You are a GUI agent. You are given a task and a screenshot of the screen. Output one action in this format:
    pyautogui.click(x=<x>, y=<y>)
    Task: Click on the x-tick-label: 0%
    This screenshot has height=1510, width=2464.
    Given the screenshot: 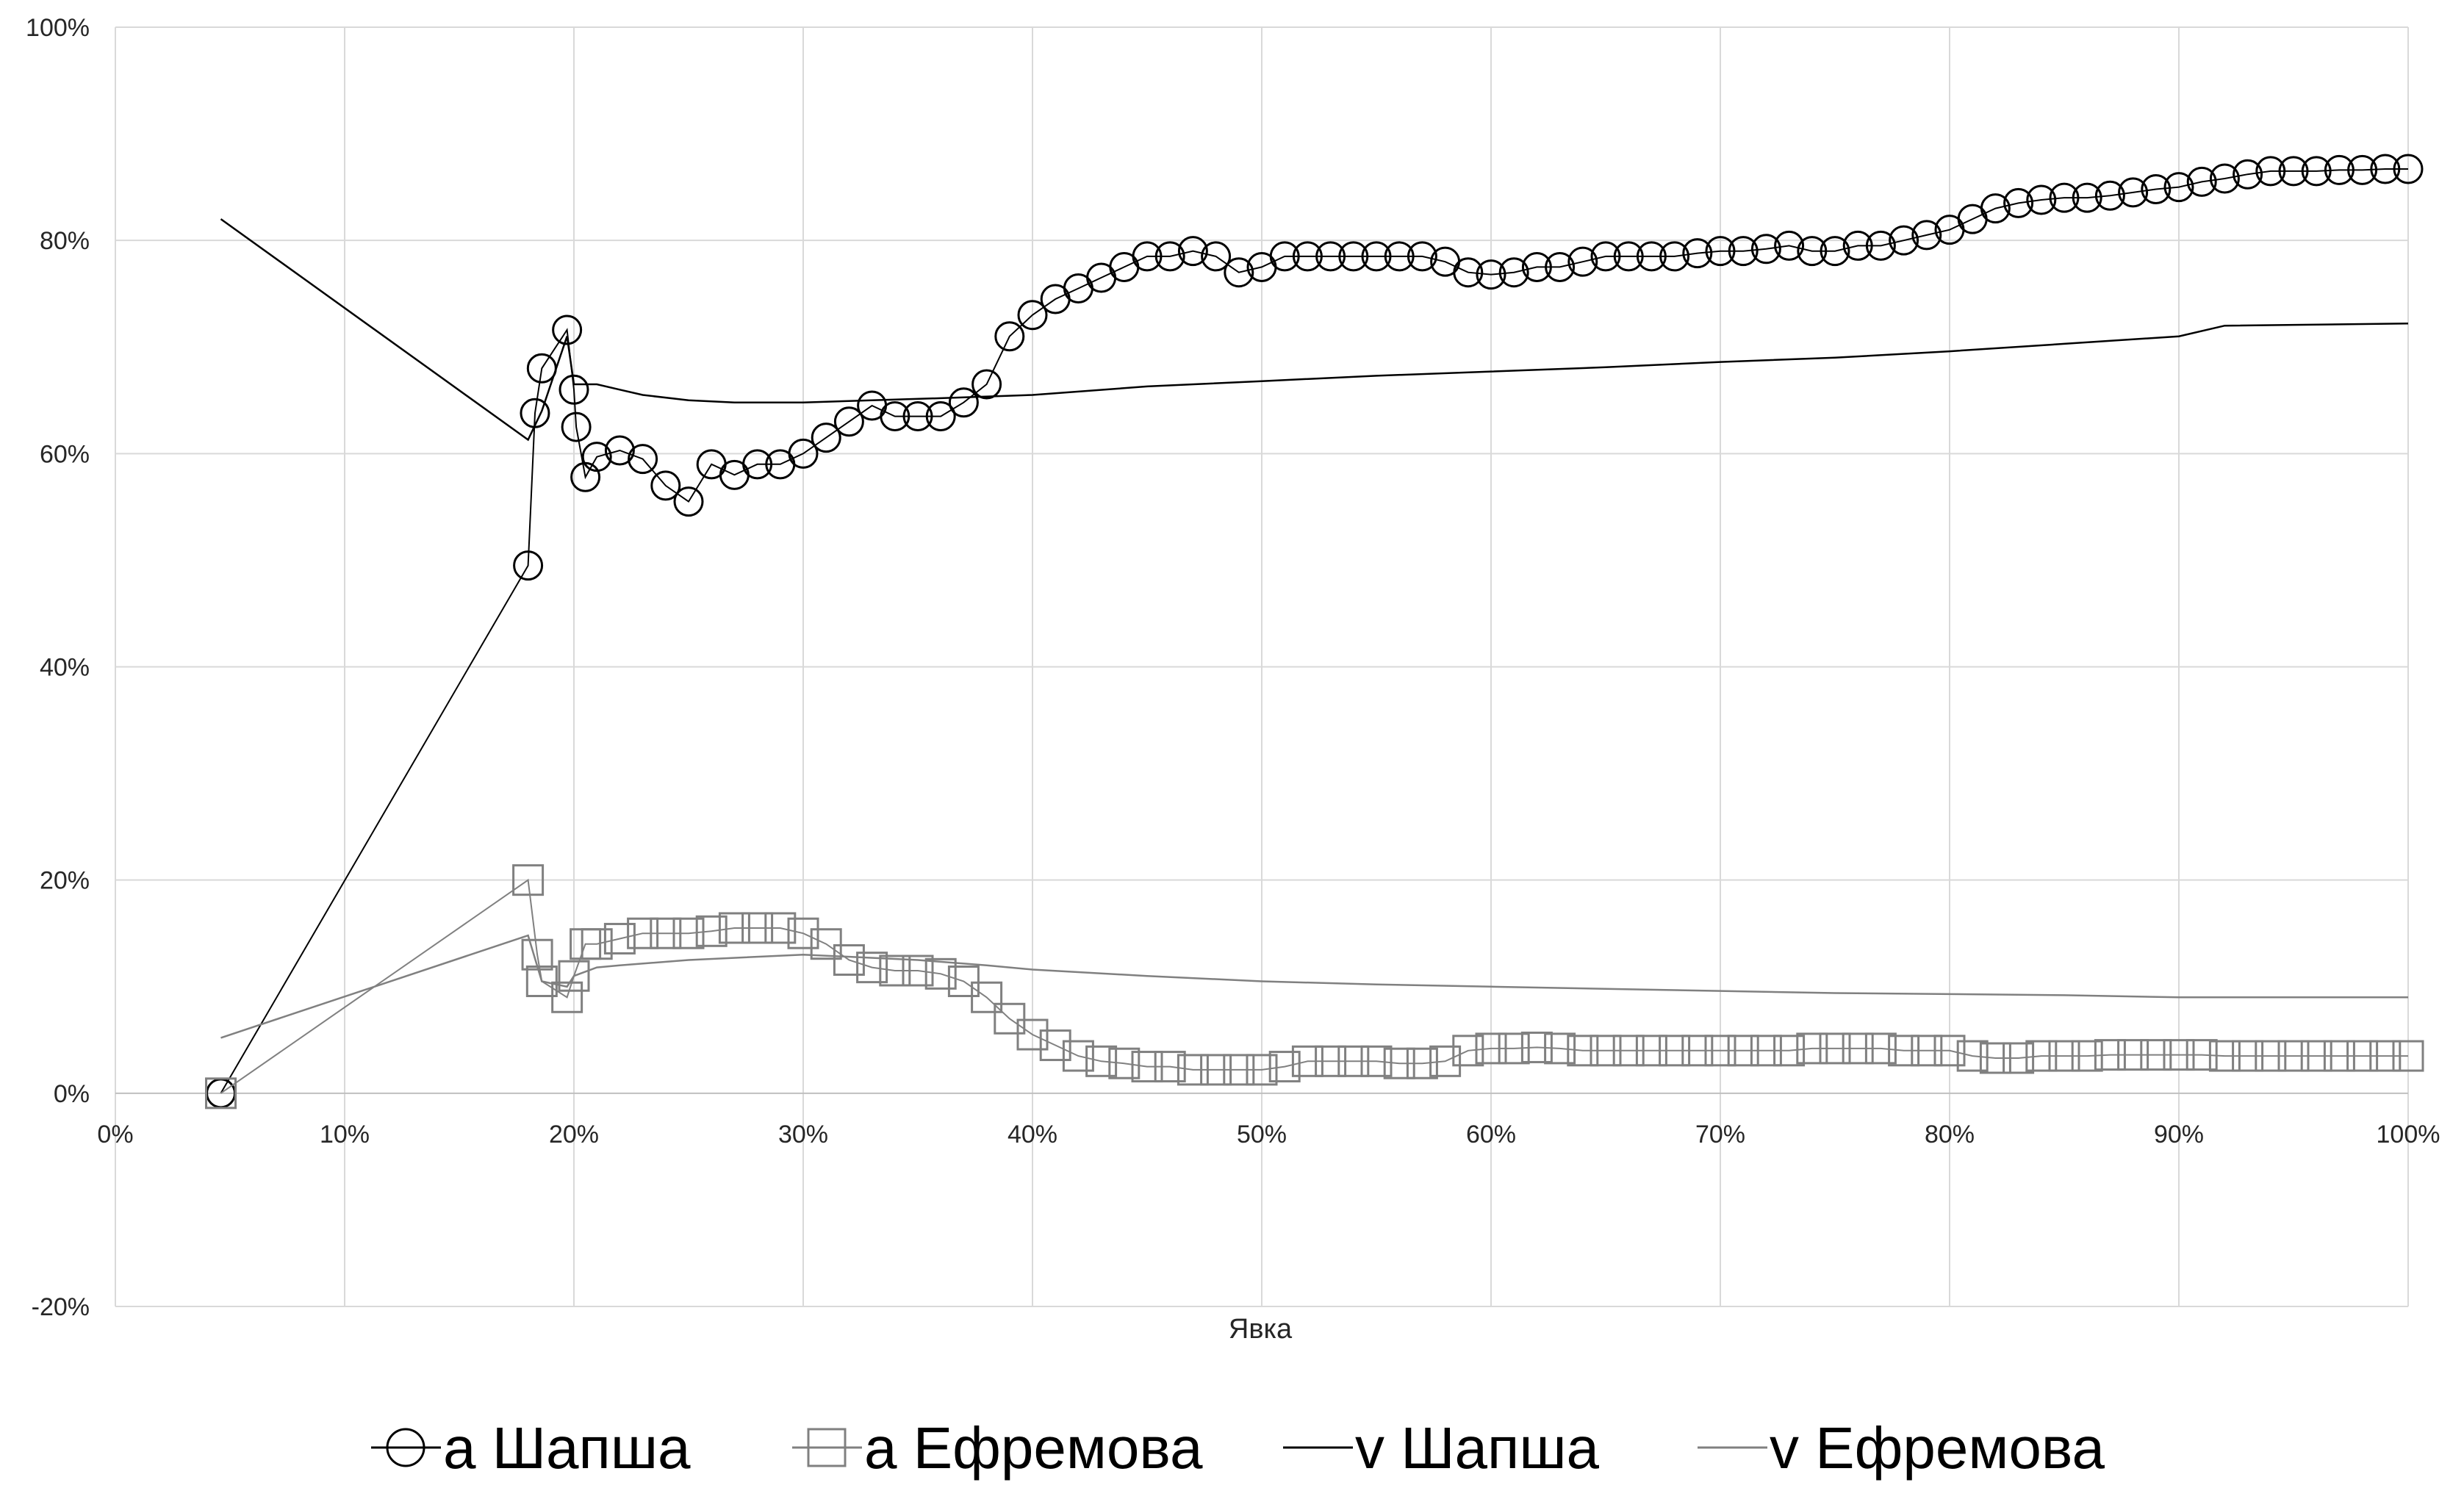 What is the action you would take?
    pyautogui.click(x=115, y=1134)
    